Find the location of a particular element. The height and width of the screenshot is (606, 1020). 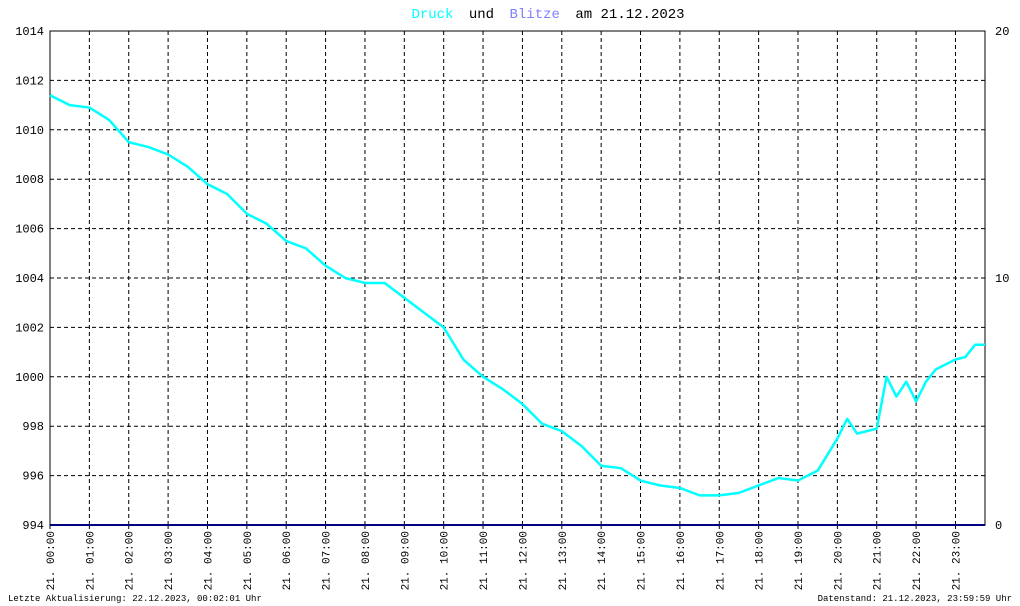

y-tick-label: 994 is located at coordinates (33, 526).